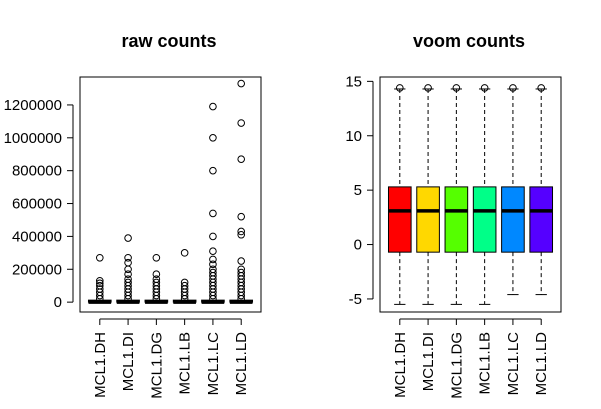  I want to click on raw-y-tick-label: 200000, so click(37, 269).